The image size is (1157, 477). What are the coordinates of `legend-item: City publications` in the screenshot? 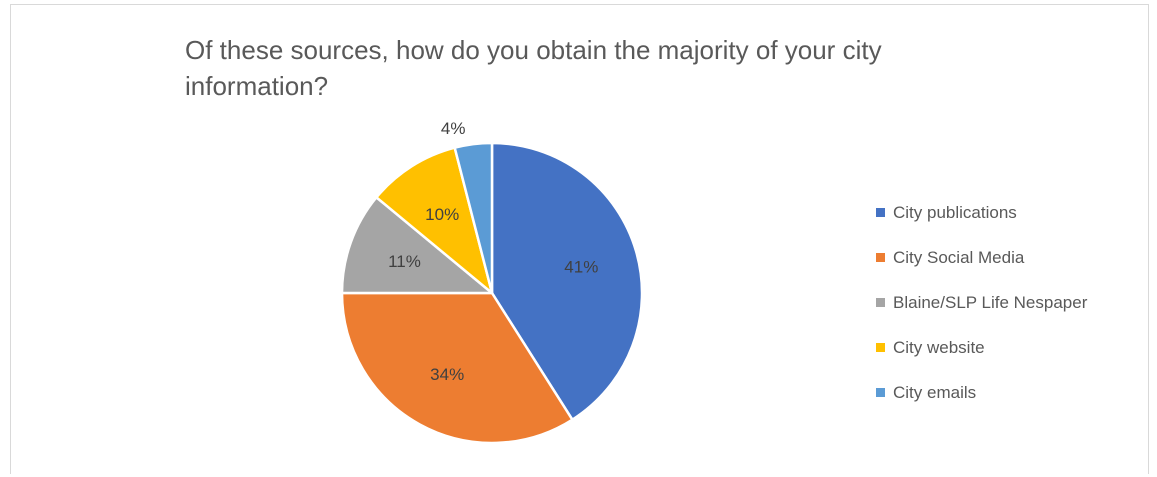 It's located at (981, 212).